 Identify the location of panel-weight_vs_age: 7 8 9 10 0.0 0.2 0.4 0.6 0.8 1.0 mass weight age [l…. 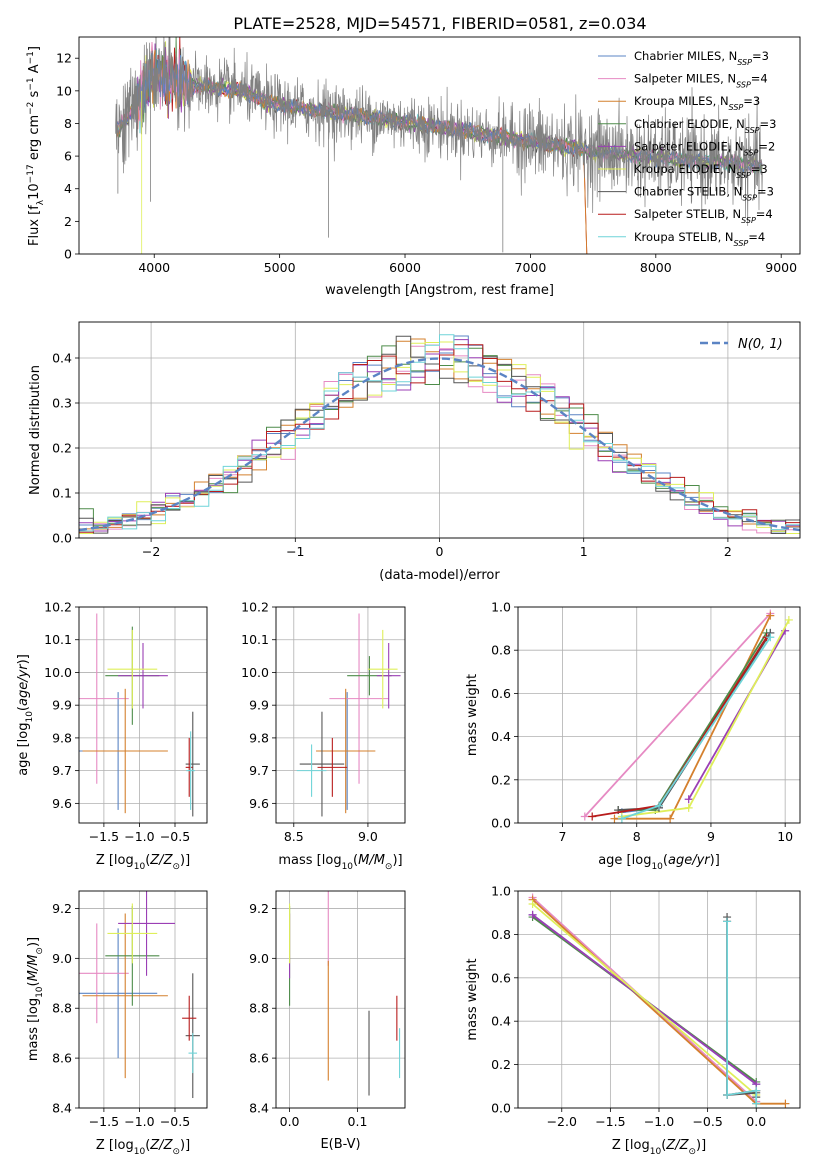
(633, 736).